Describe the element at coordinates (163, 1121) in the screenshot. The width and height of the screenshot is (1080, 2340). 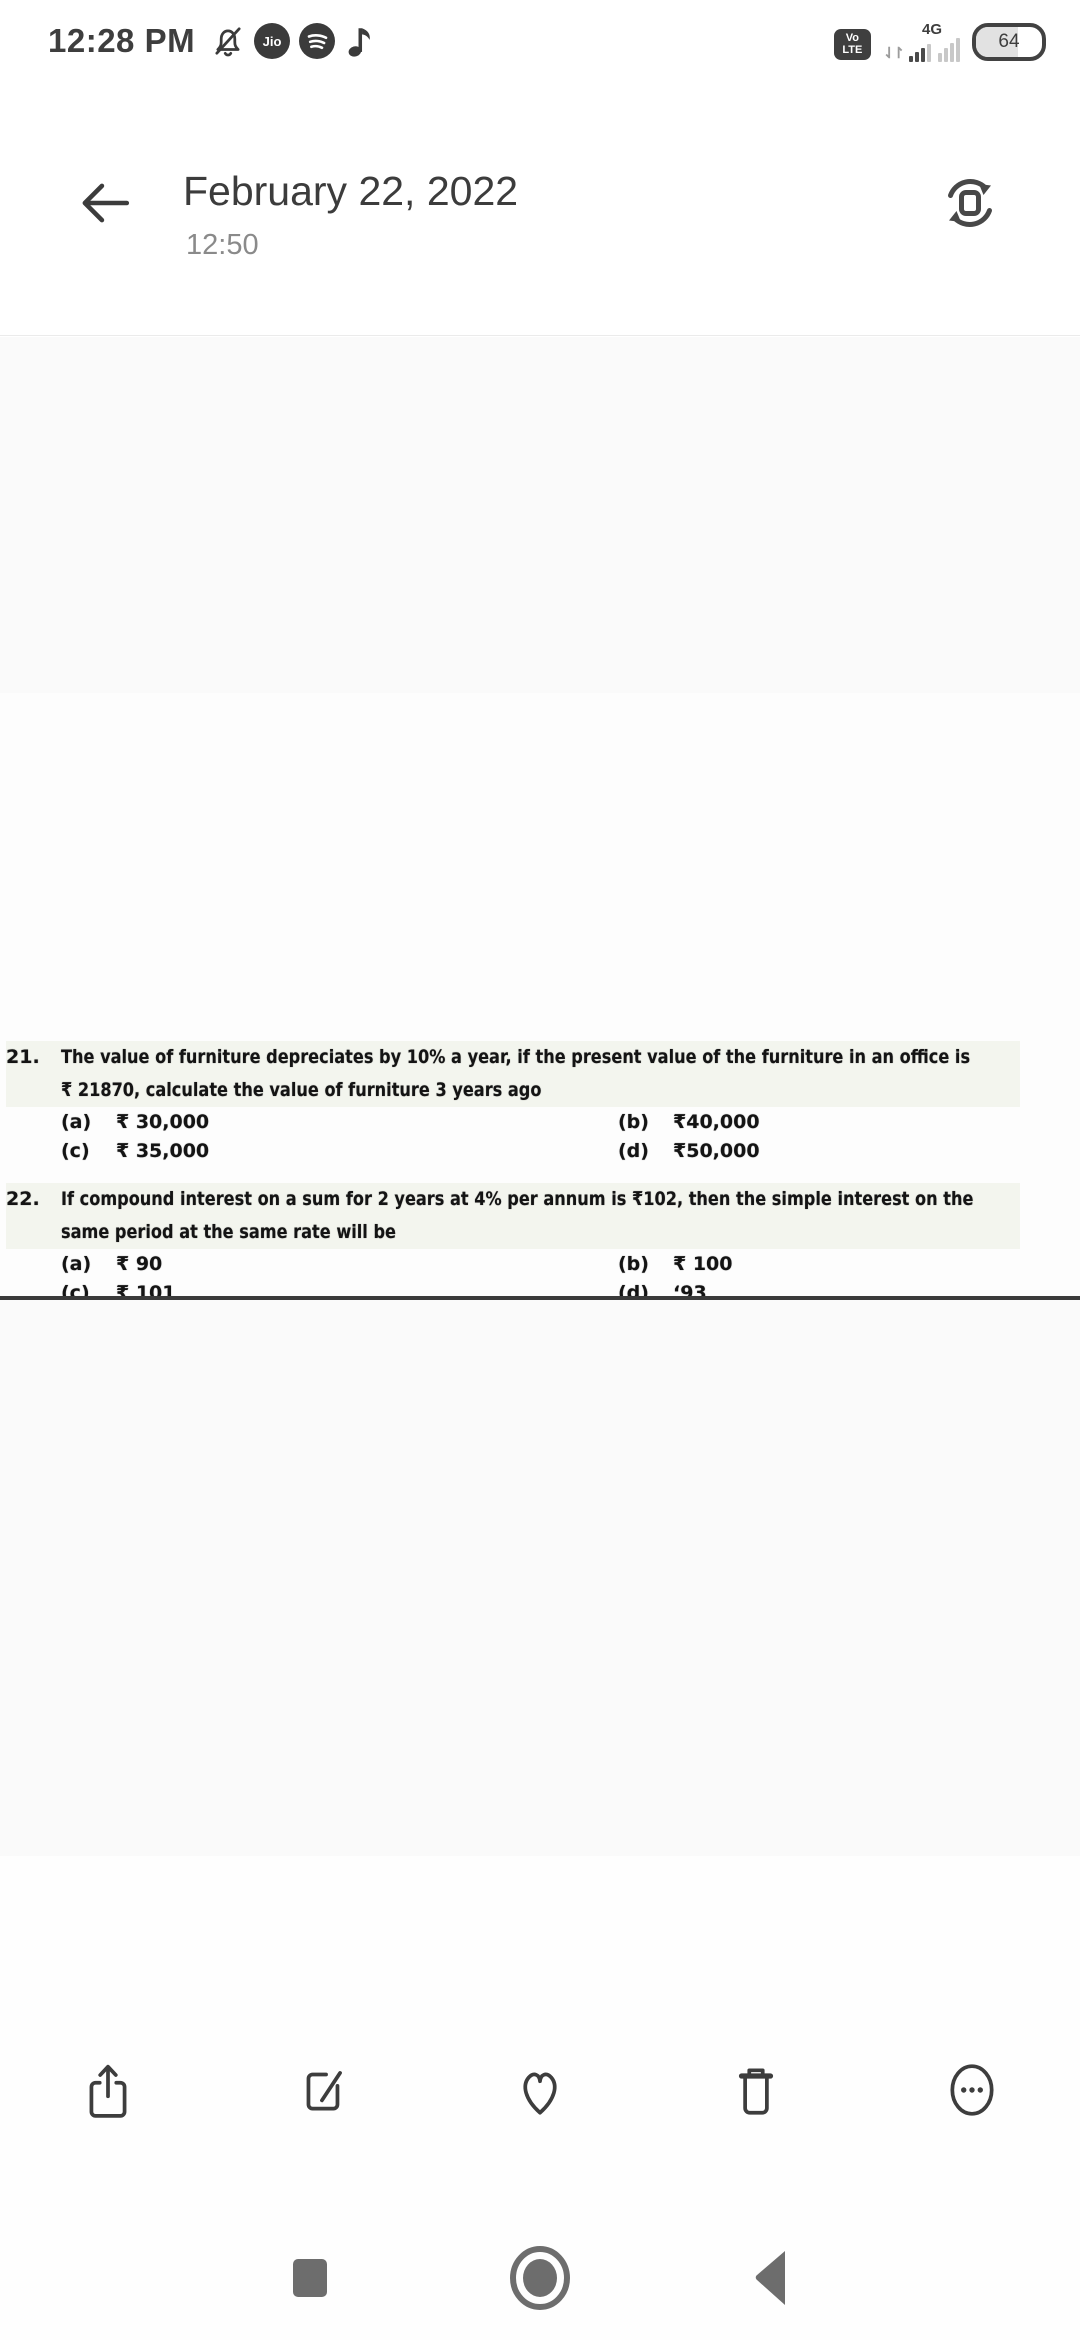
I see `option-value: ₹ 30,000` at that location.